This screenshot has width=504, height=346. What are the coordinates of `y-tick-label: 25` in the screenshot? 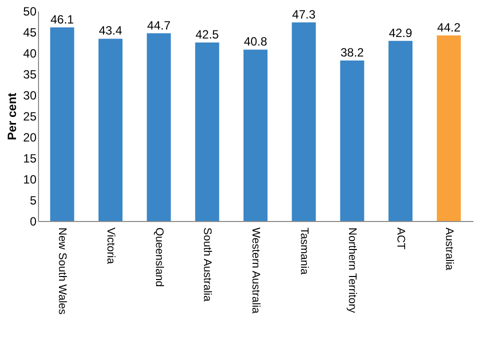 It's located at (30, 117).